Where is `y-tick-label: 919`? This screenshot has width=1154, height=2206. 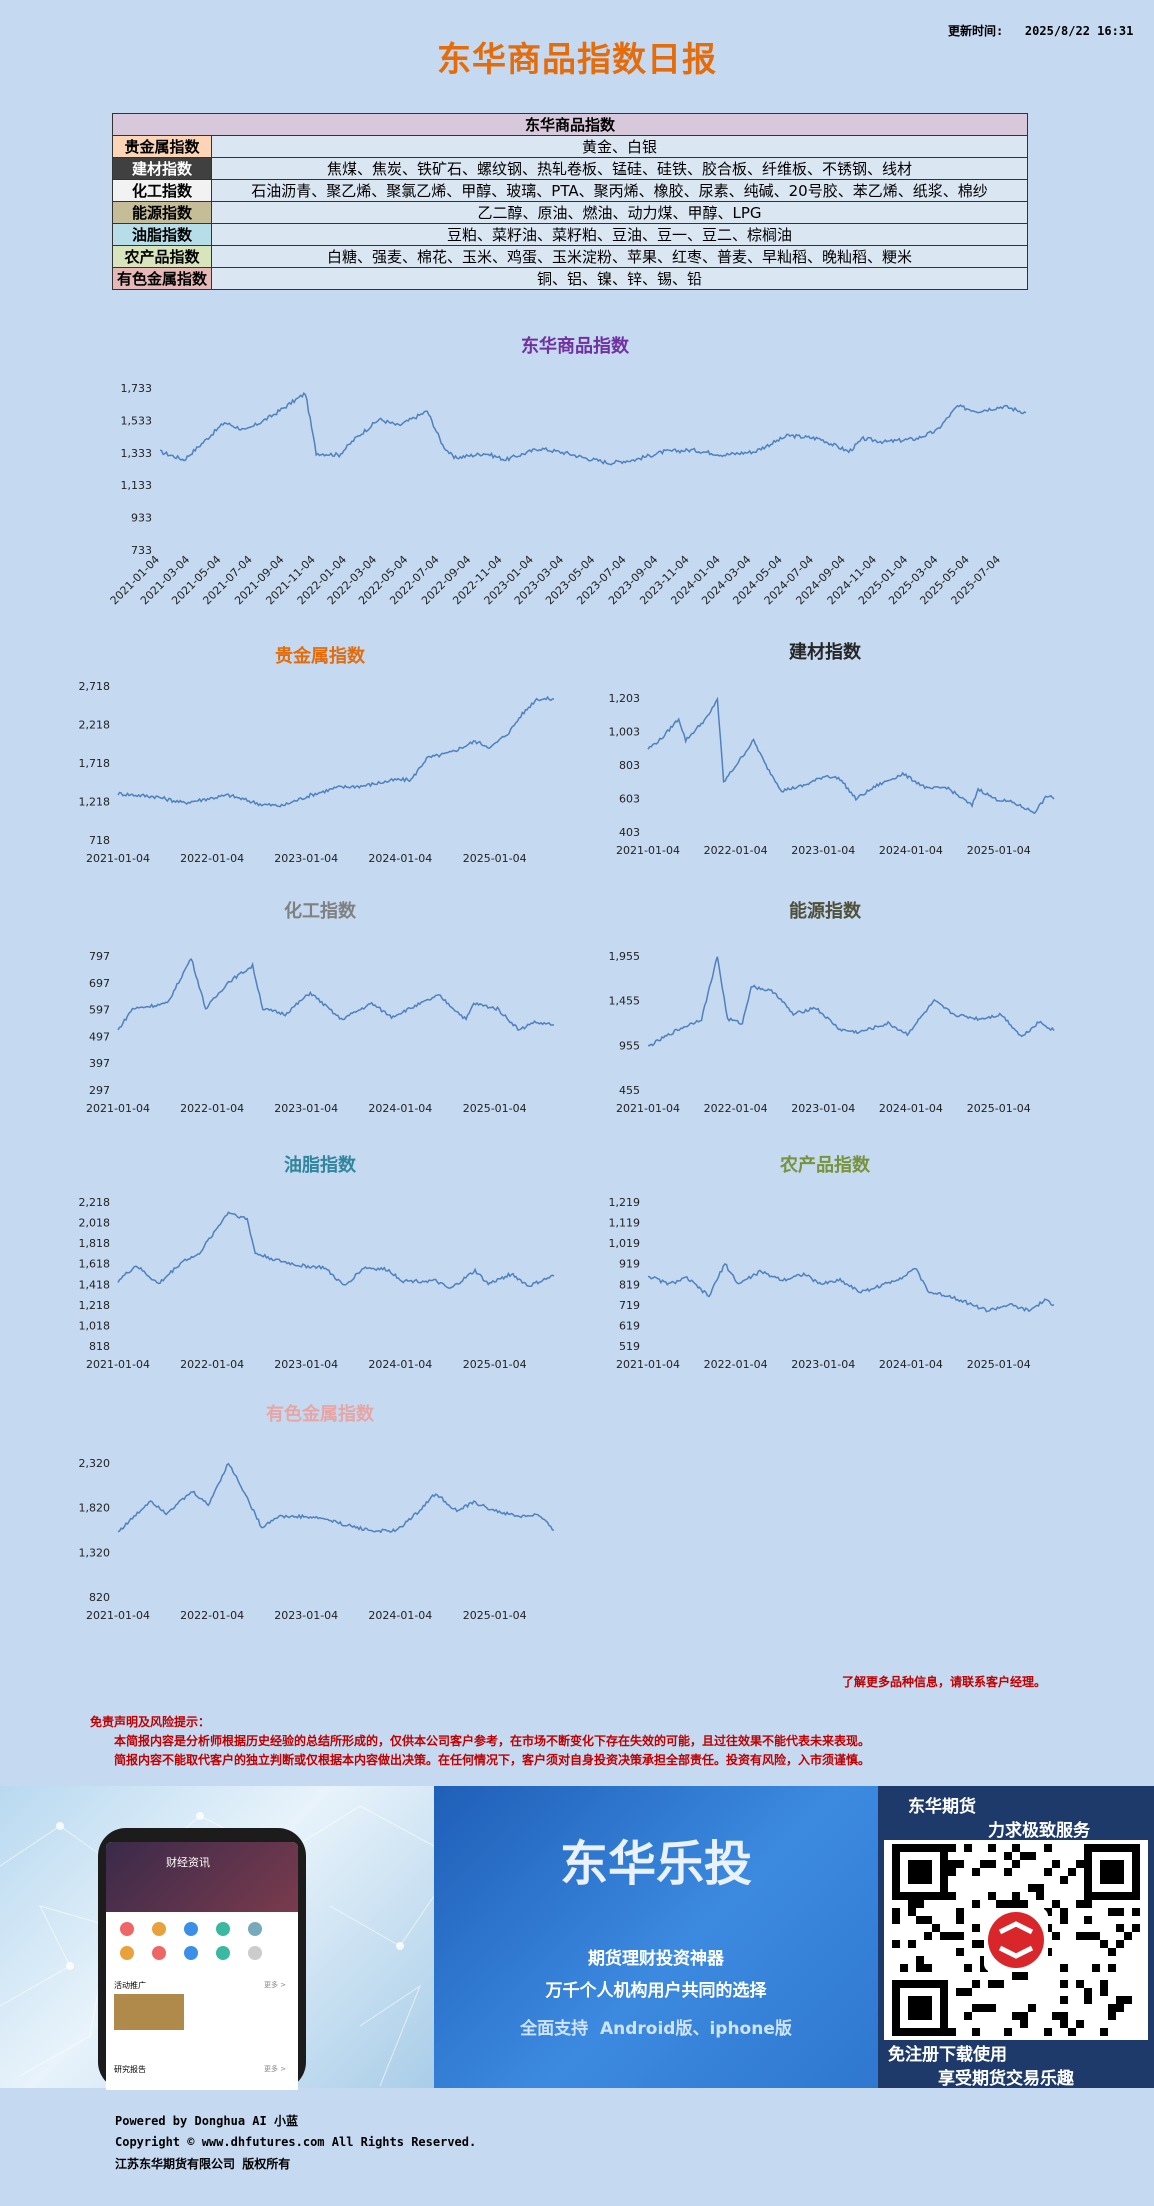
y-tick-label: 919 is located at coordinates (629, 1264).